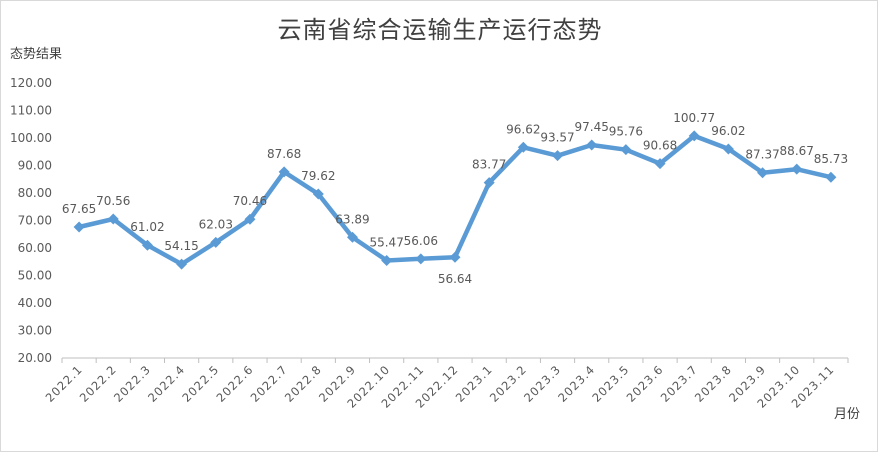 The width and height of the screenshot is (879, 453). What do you see at coordinates (831, 159) in the screenshot?
I see `data-label: 85.73` at bounding box center [831, 159].